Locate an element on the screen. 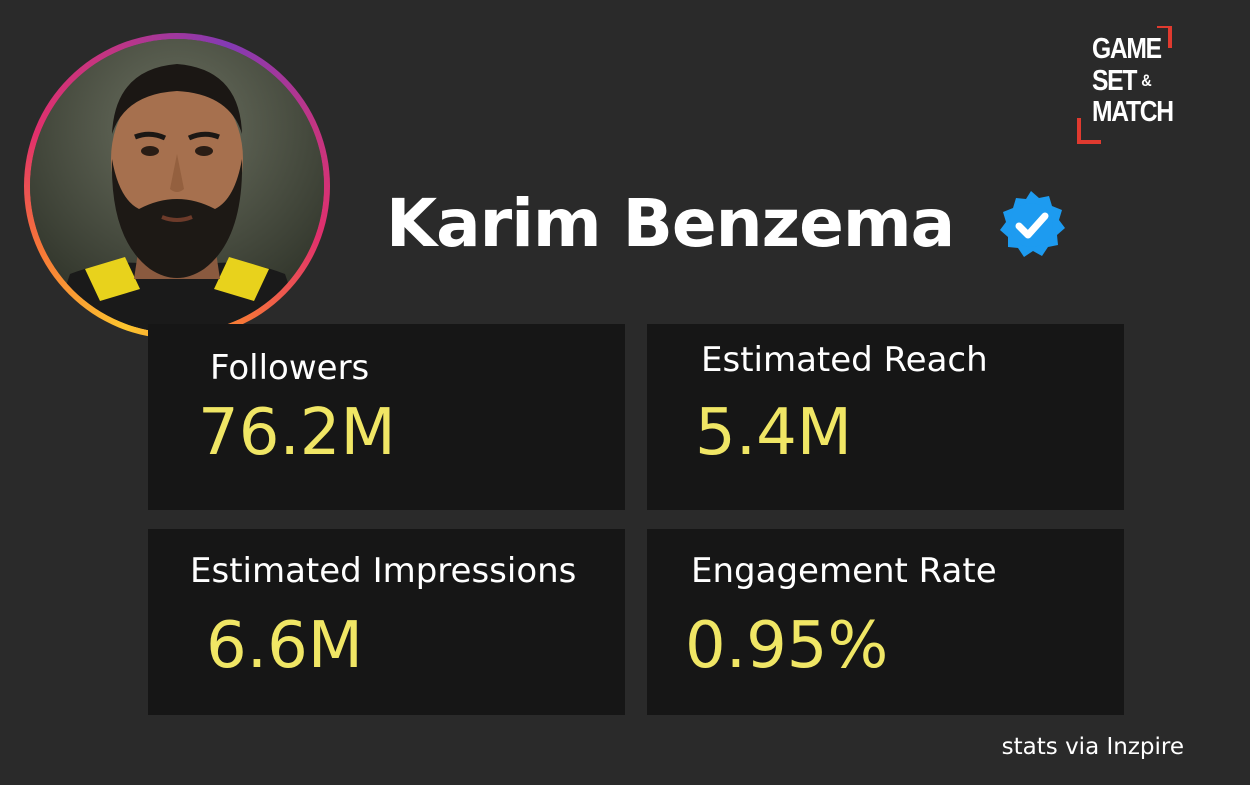 This screenshot has width=1250, height=785. stat-card-engagement-rate: Engagement Rate 0.95% is located at coordinates (885, 622).